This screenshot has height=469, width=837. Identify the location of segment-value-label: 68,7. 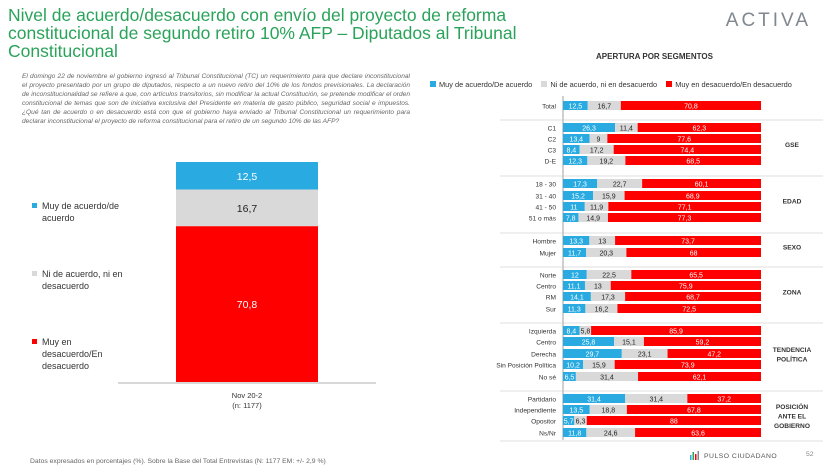
(693, 298).